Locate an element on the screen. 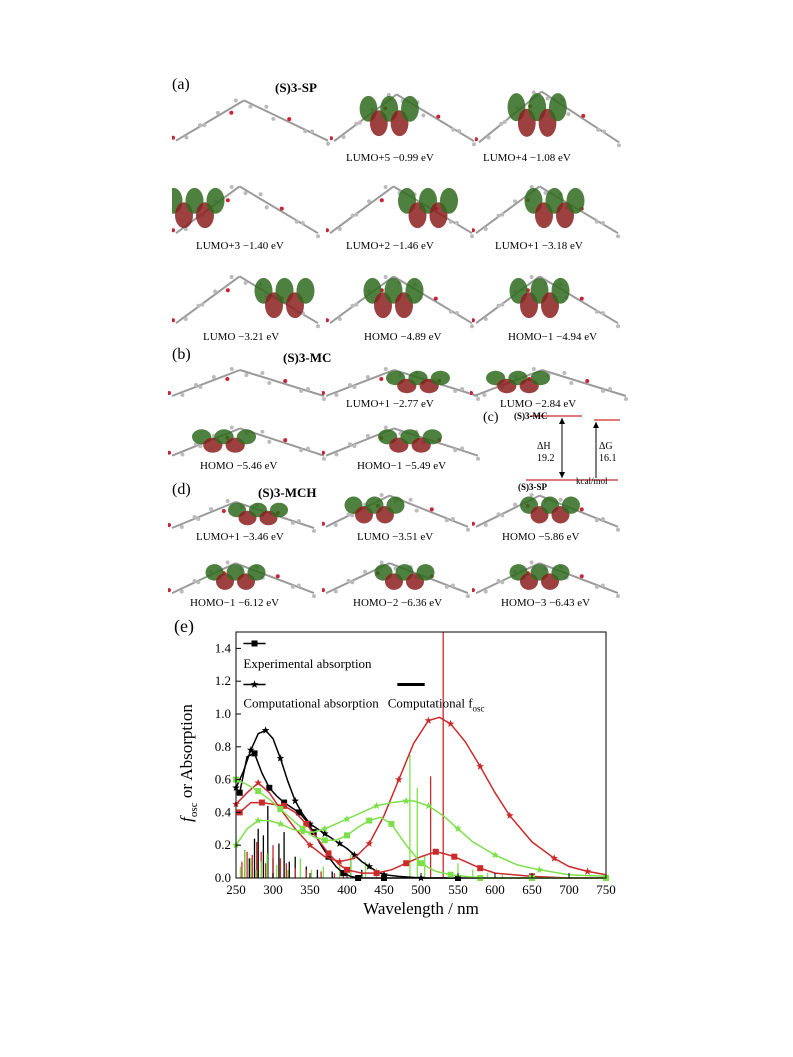 This screenshot has height=1057, width=793. x-tick-label: 700 is located at coordinates (569, 889).